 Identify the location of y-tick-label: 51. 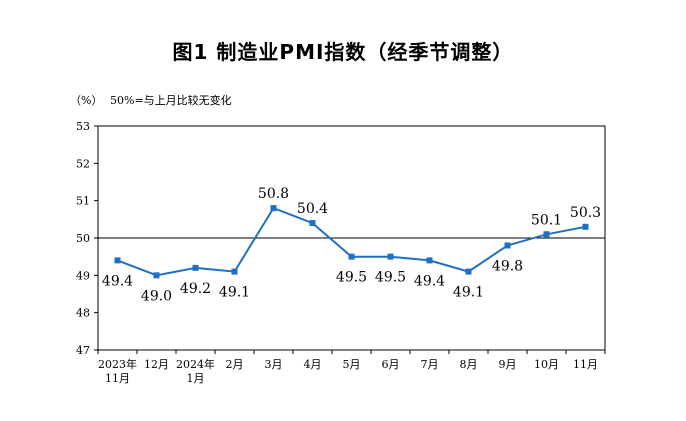
(83, 201).